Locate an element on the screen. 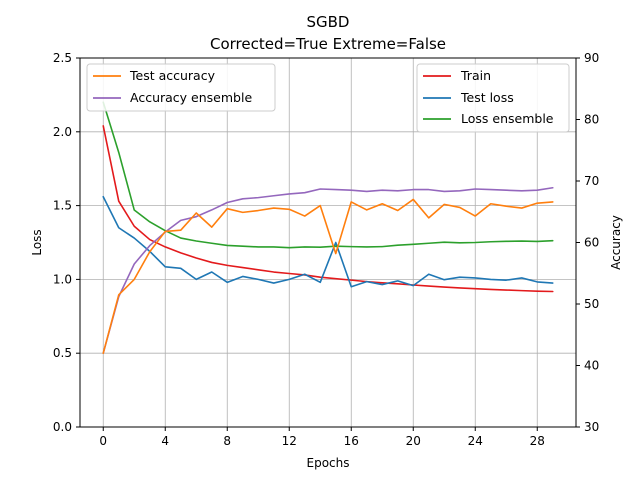 This screenshot has height=480, width=640. legend-label-accuracy-ensemble: Accuracy ensemble is located at coordinates (191, 97).